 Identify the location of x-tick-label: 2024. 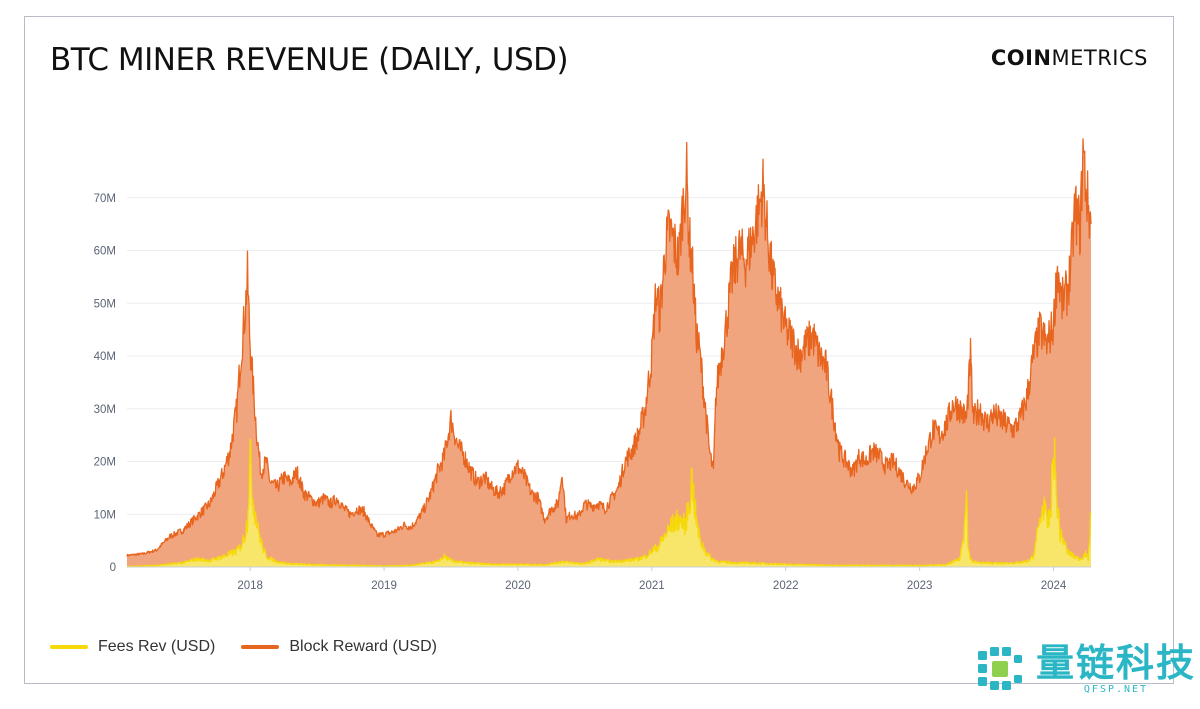
(1054, 586).